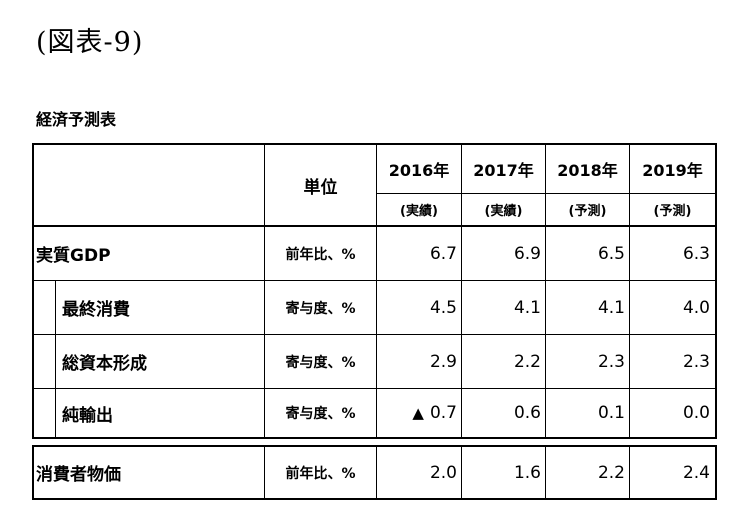 The image size is (751, 530). I want to click on kind-label-2016: (実績), so click(419, 211).